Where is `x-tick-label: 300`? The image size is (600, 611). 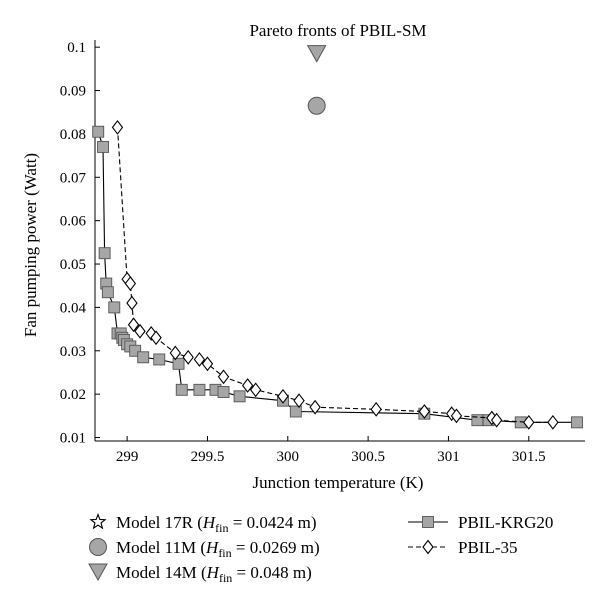
x-tick-label: 300 is located at coordinates (288, 457).